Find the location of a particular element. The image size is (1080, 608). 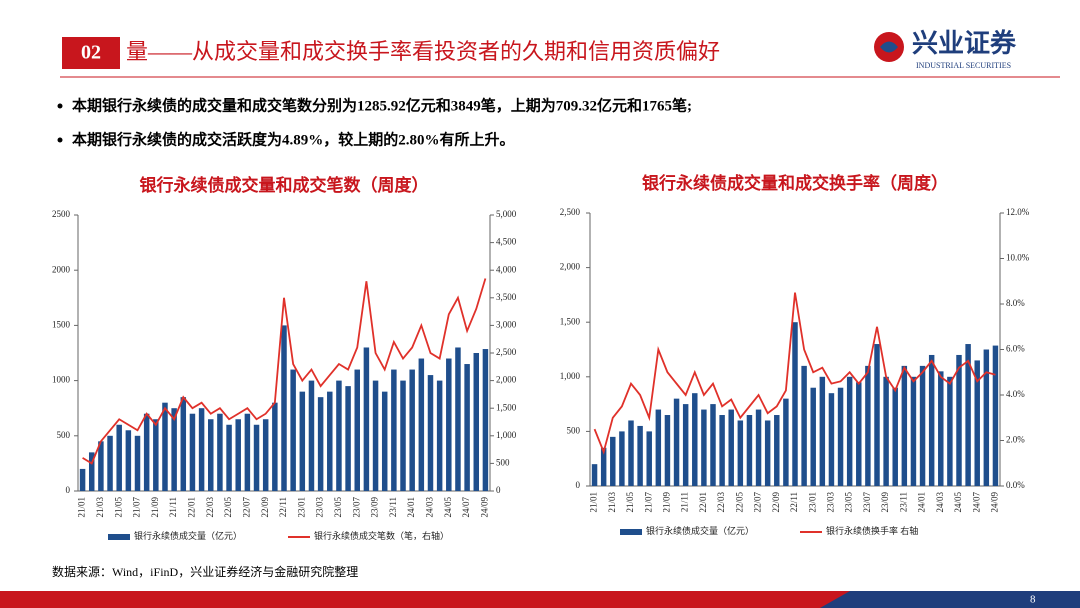

x-tick-label: 24/03 is located at coordinates (940, 502).